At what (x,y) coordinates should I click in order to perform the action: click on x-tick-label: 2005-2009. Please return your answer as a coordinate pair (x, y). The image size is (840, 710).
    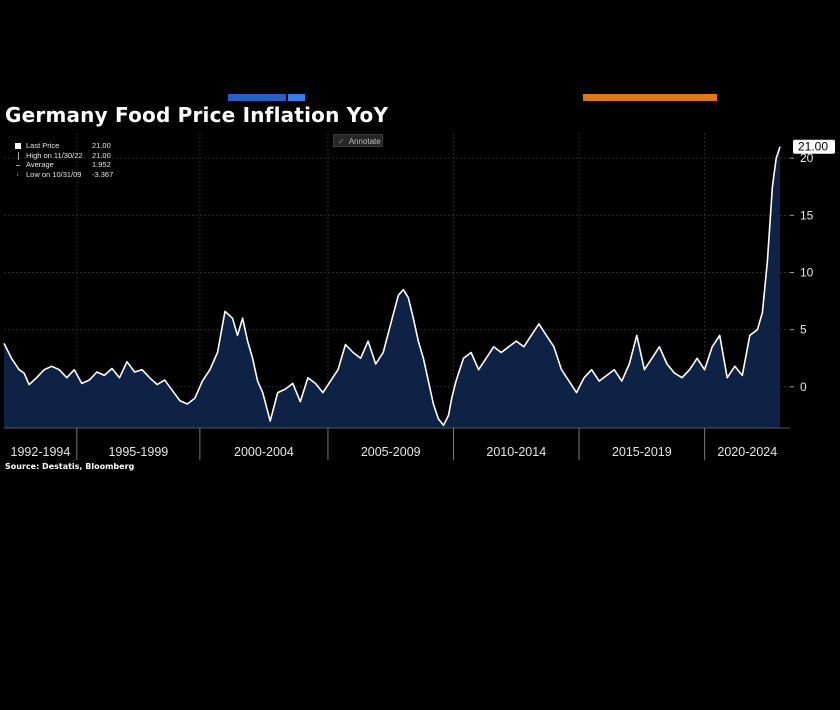
    Looking at the image, I should click on (391, 452).